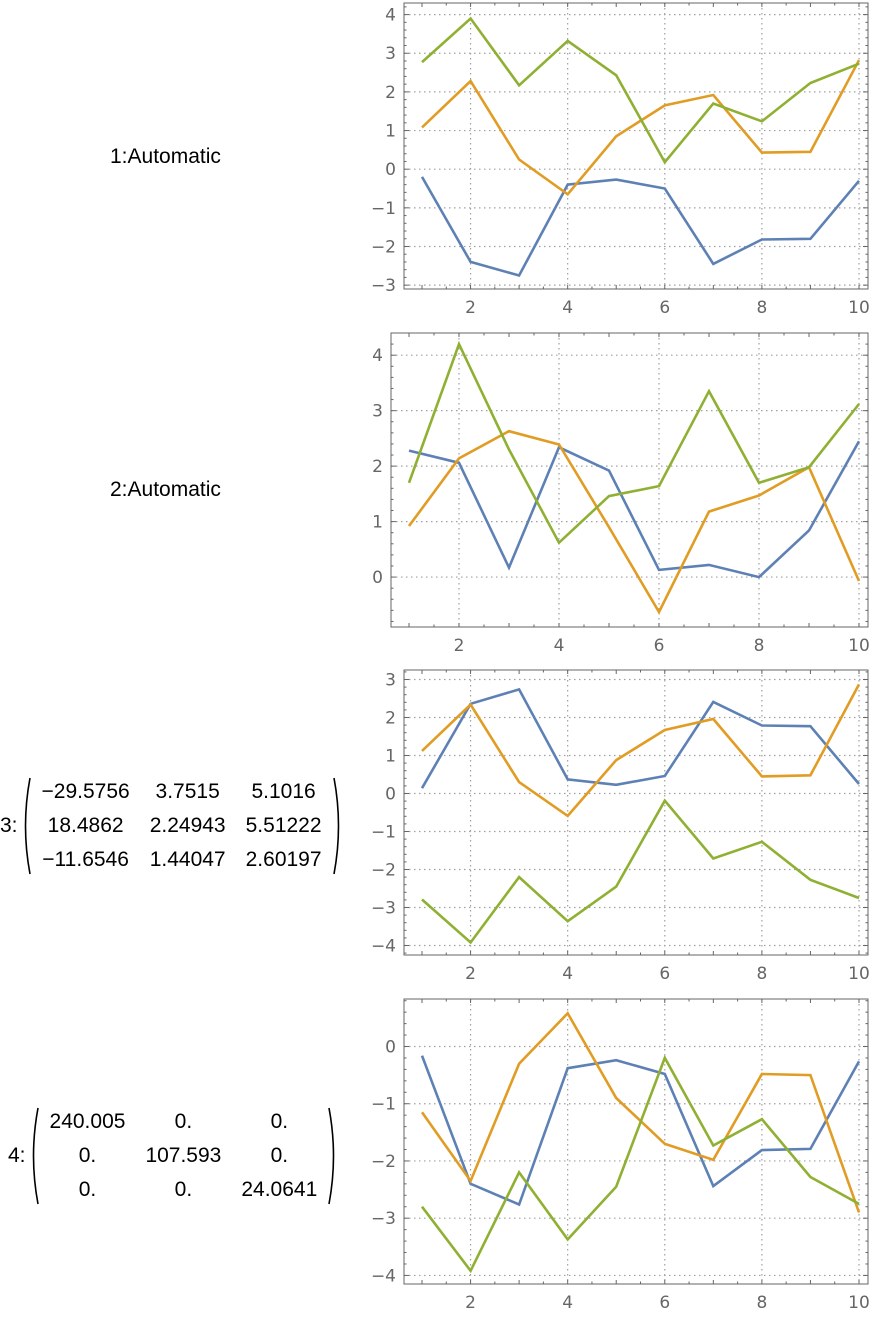 The height and width of the screenshot is (1318, 872). I want to click on matrix-cell: 5.1016, so click(283, 791).